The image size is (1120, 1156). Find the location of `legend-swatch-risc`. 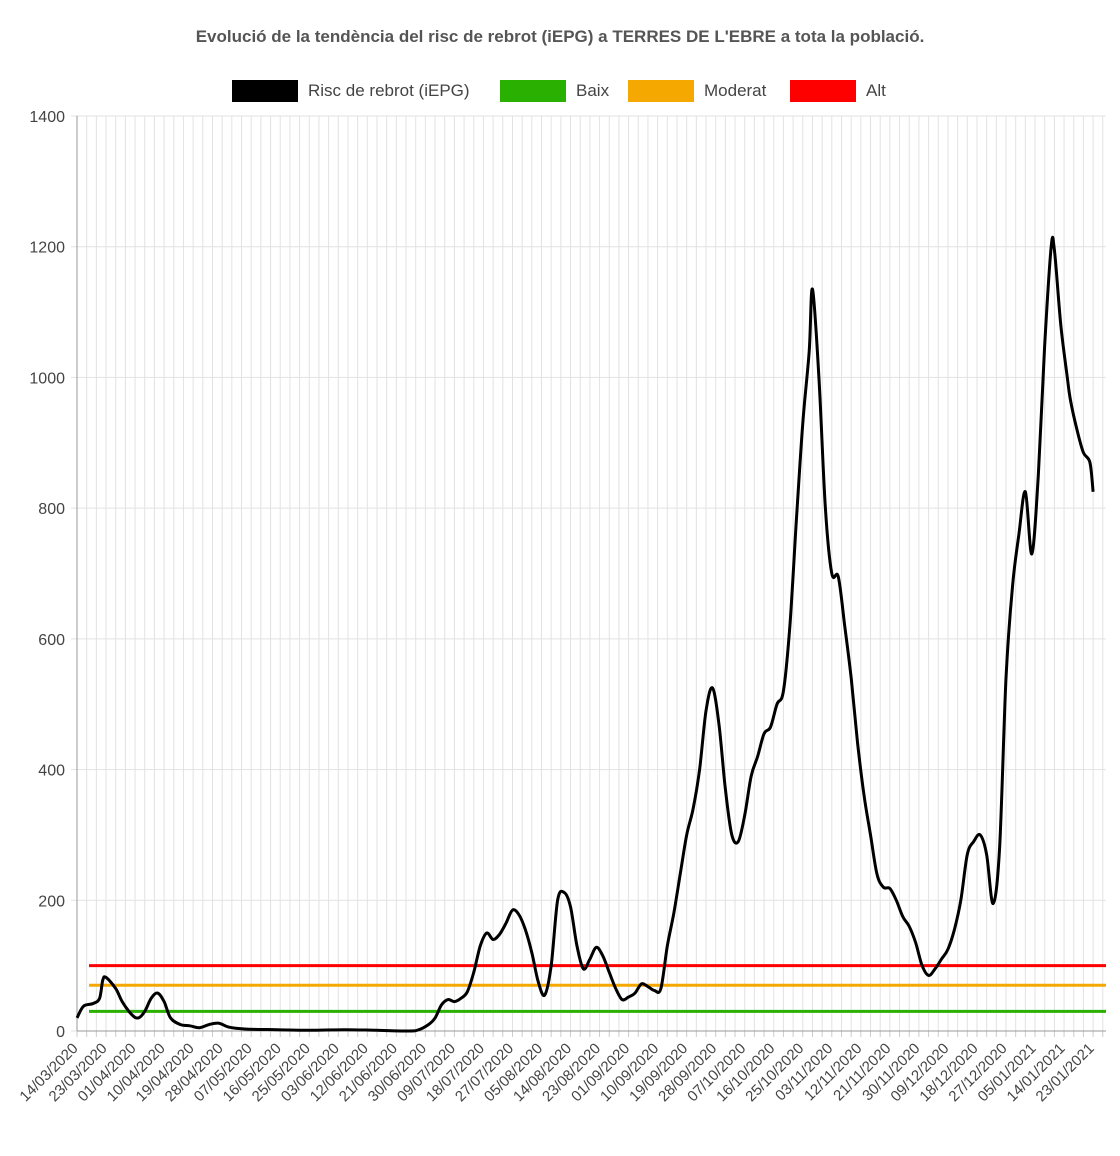

legend-swatch-risc is located at coordinates (265, 91).